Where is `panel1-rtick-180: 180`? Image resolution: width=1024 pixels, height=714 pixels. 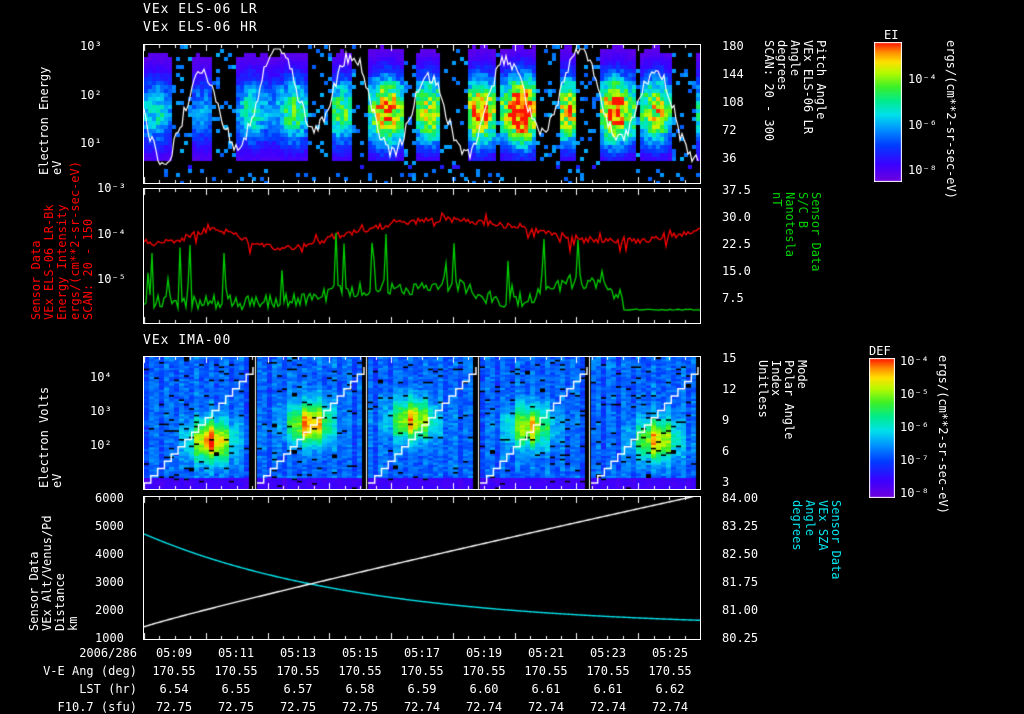 panel1-rtick-180: 180 is located at coordinates (733, 46).